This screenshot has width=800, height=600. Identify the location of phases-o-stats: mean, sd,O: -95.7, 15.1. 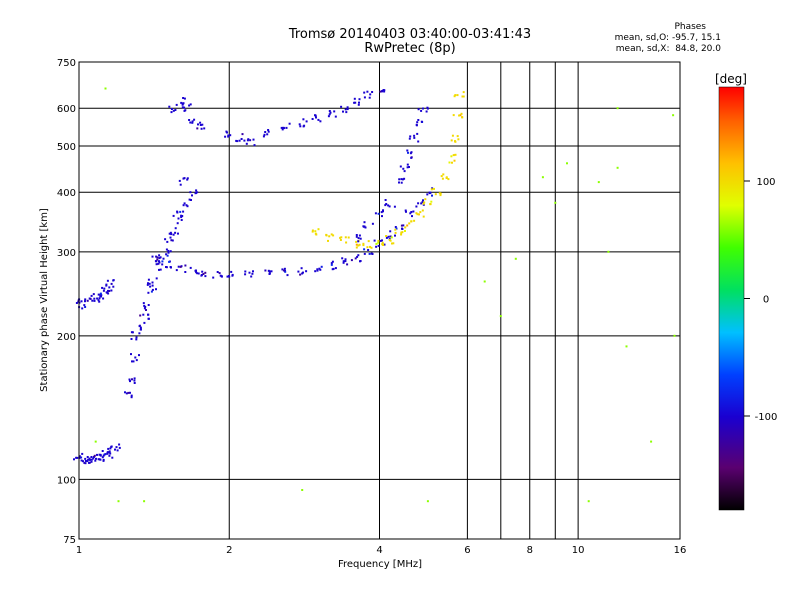
(667, 38).